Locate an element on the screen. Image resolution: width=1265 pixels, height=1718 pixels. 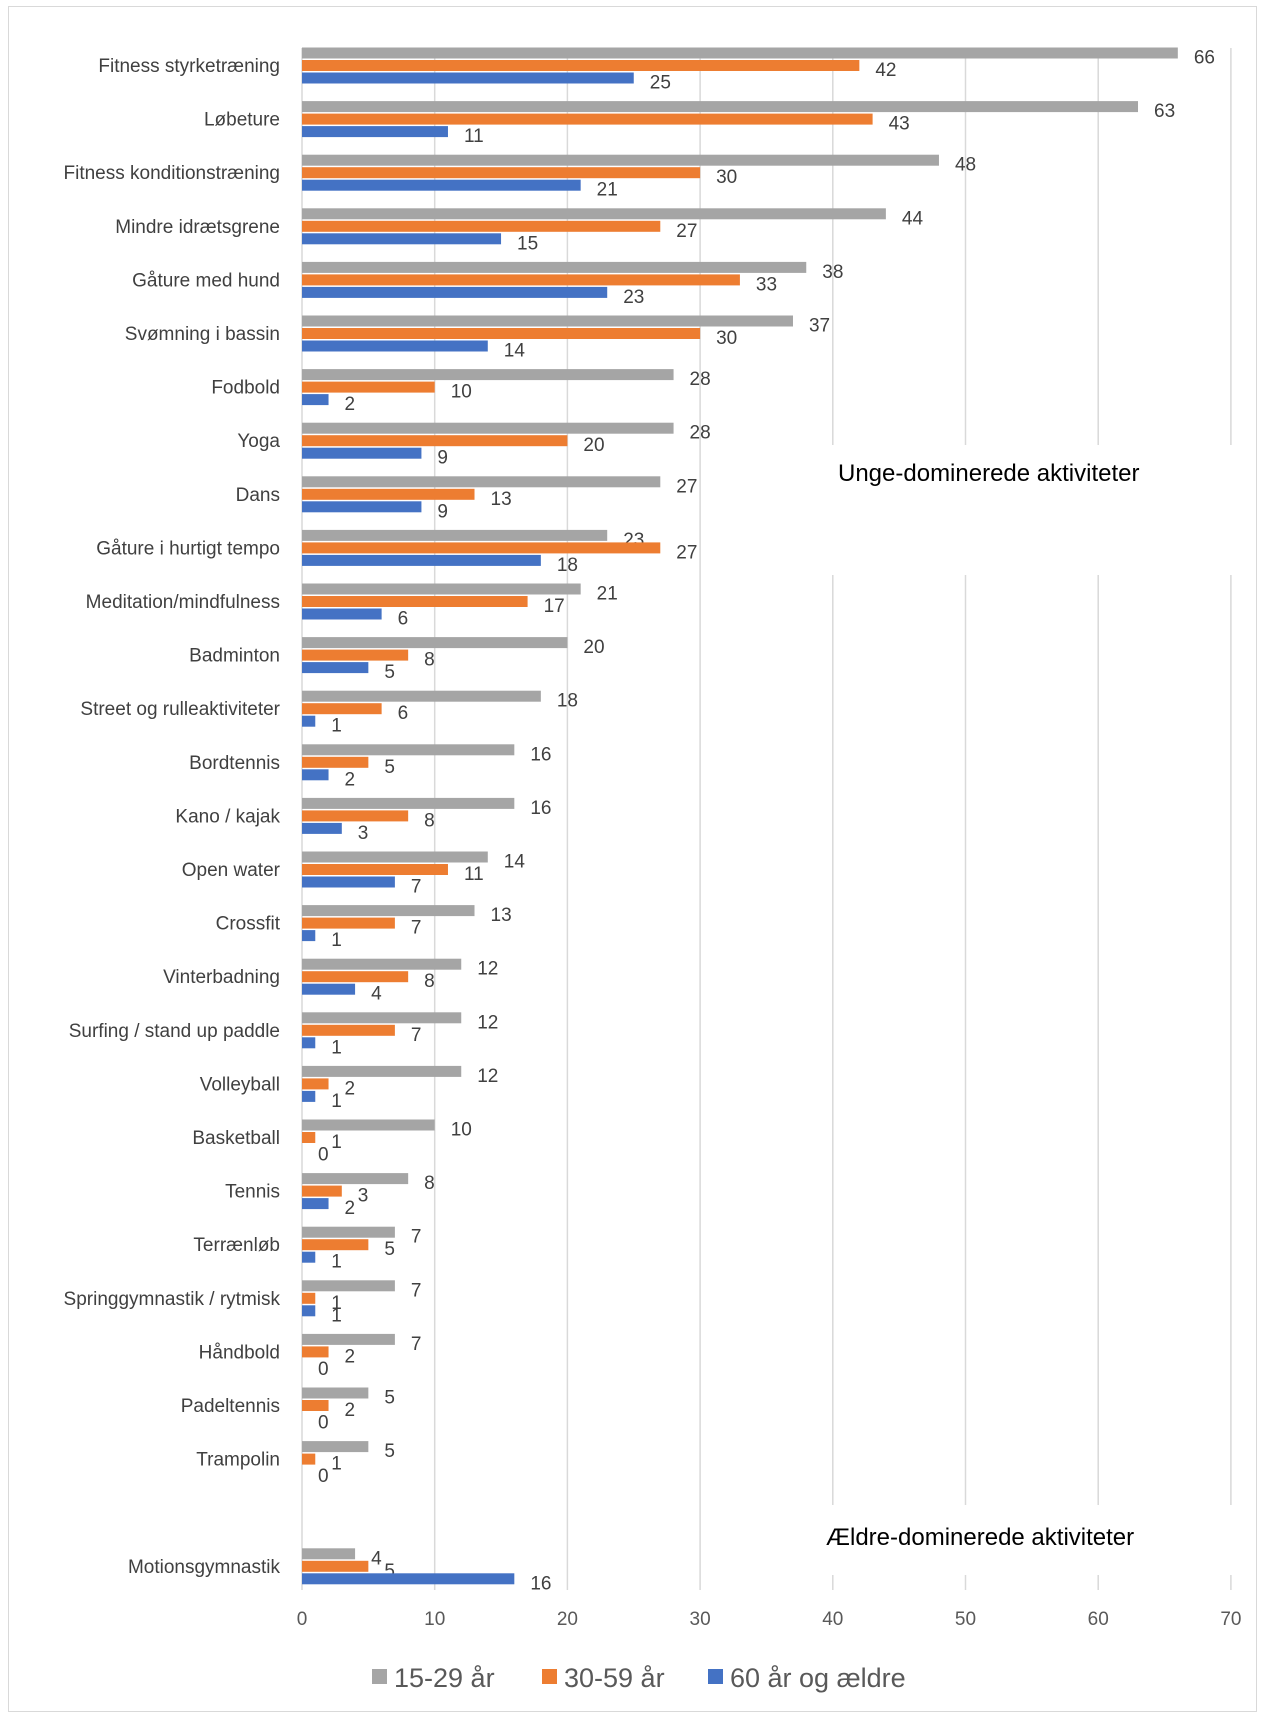
data-label: 28 is located at coordinates (700, 379).